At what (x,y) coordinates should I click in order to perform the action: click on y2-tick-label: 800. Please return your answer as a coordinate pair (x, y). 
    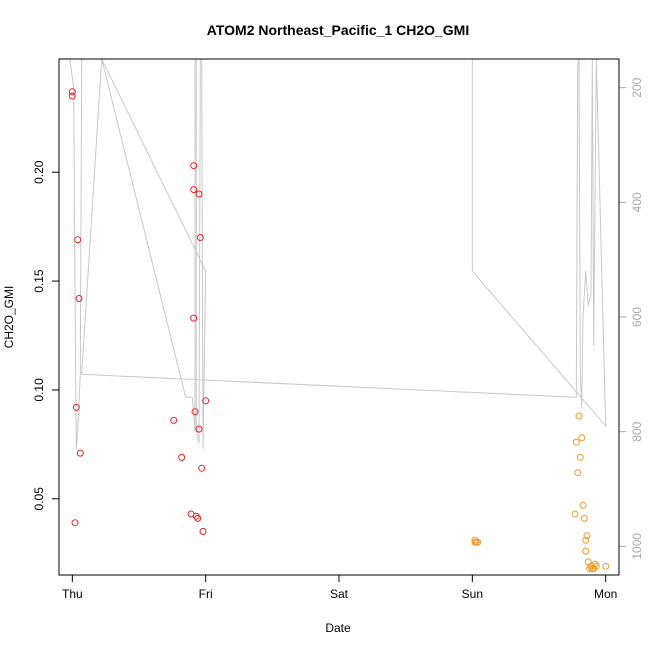
    Looking at the image, I should click on (637, 431).